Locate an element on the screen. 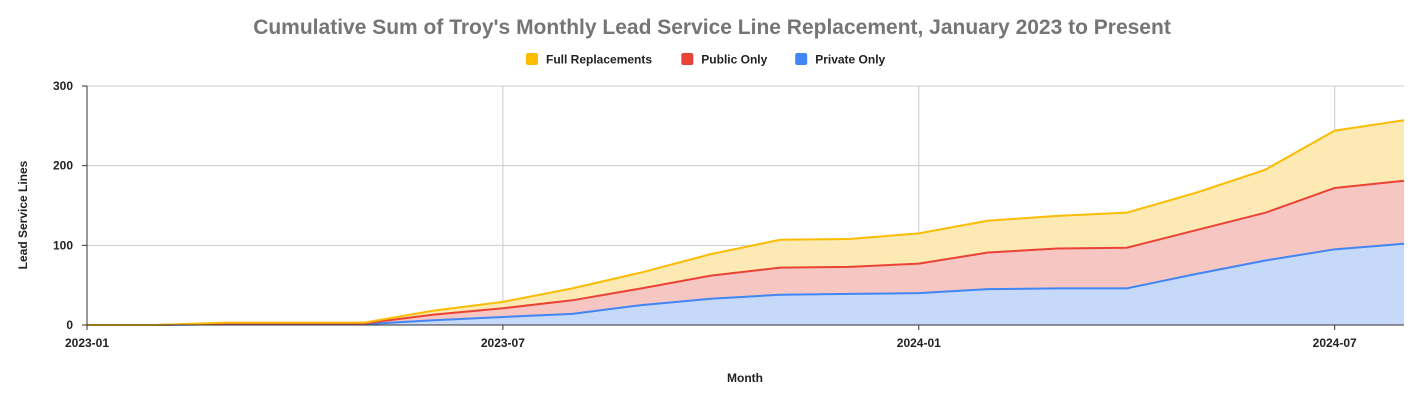 The width and height of the screenshot is (1424, 402). y-tick-label: 0 is located at coordinates (69, 325).